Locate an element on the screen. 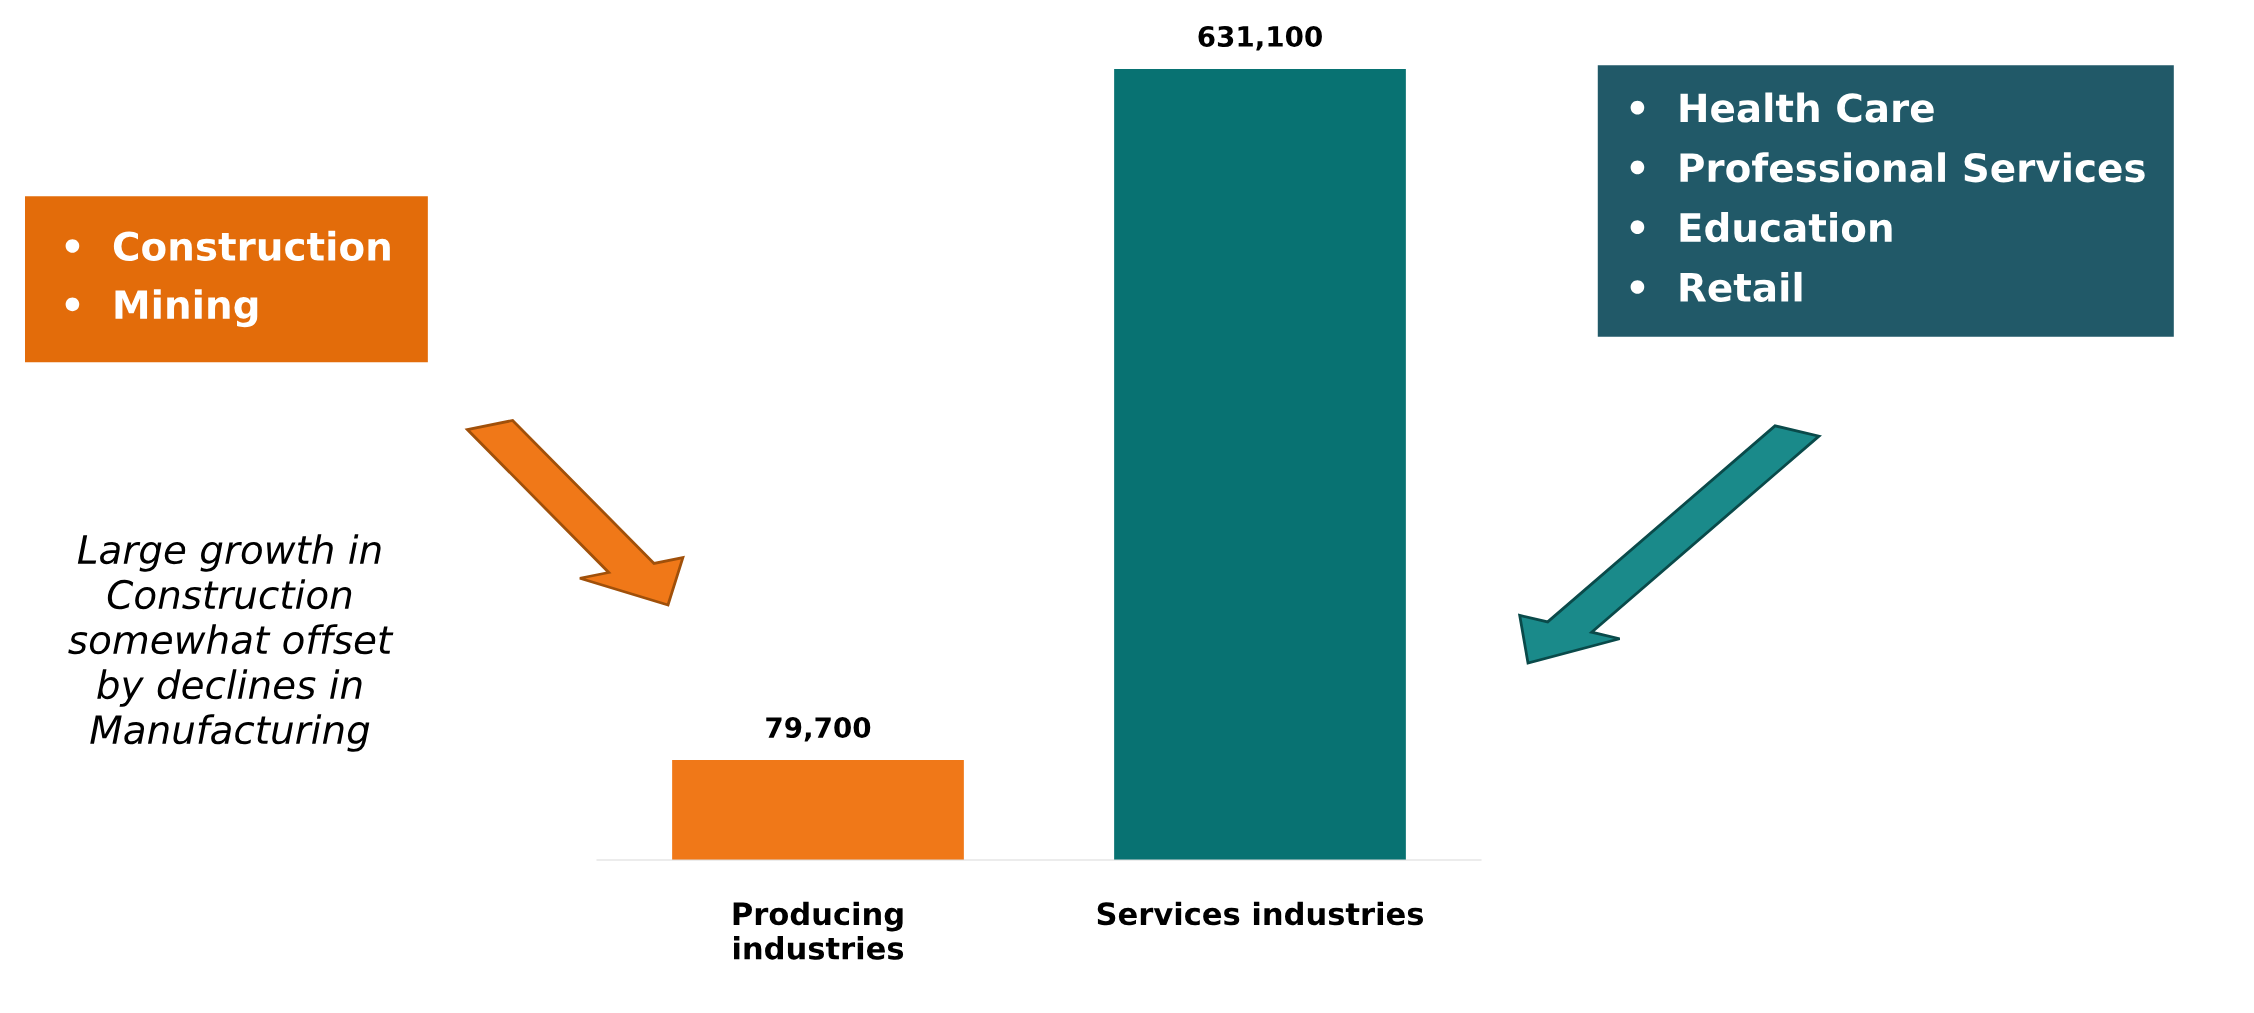  x-tick-label: Producing industries is located at coordinates (818, 930).